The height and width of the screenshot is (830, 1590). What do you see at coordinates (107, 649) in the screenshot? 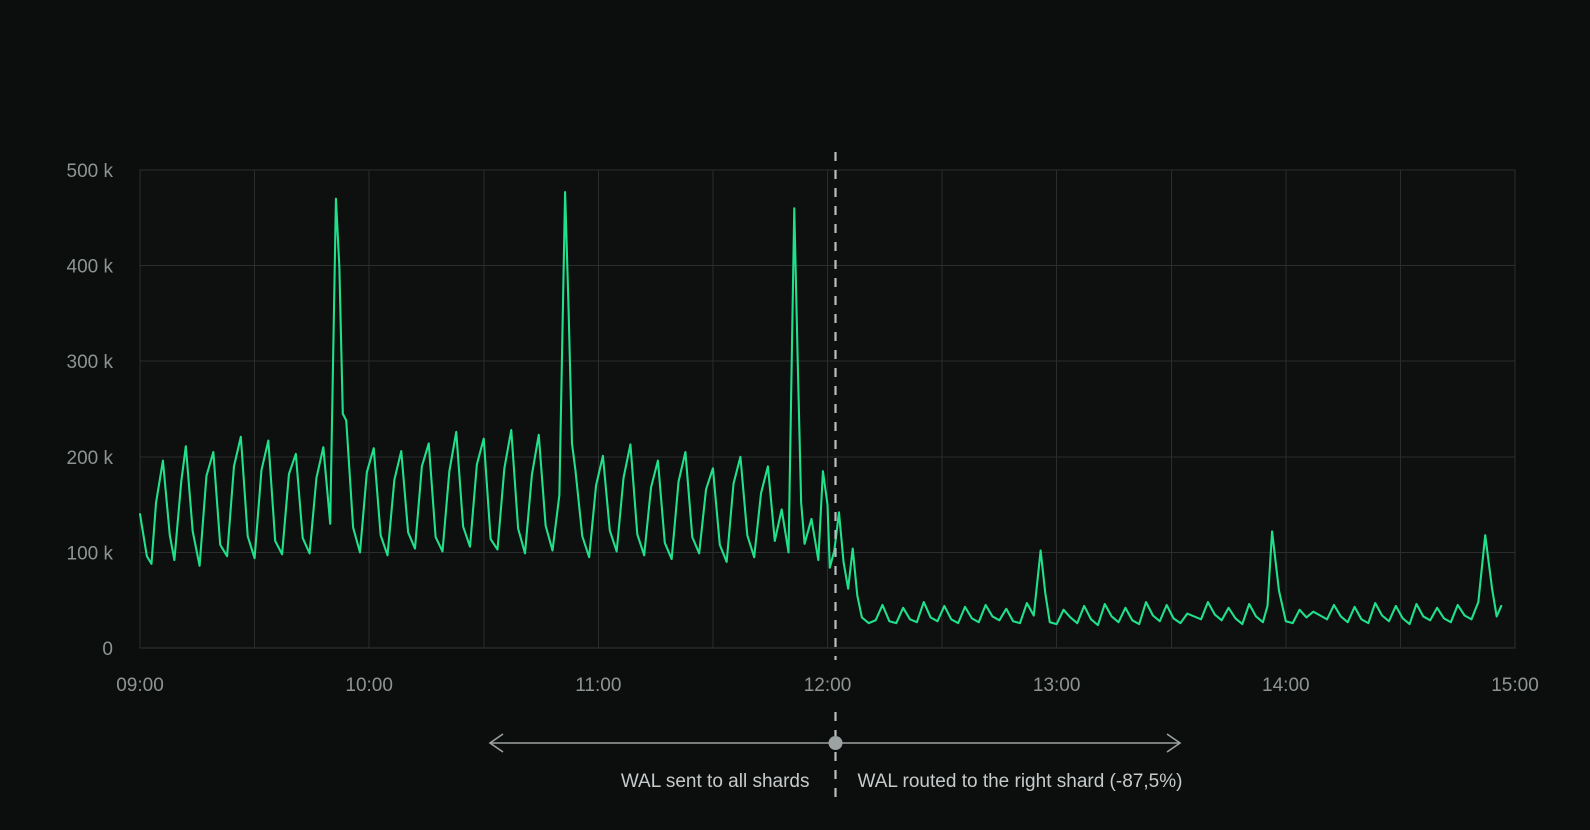
I see `y-axis-tick-label: 0` at bounding box center [107, 649].